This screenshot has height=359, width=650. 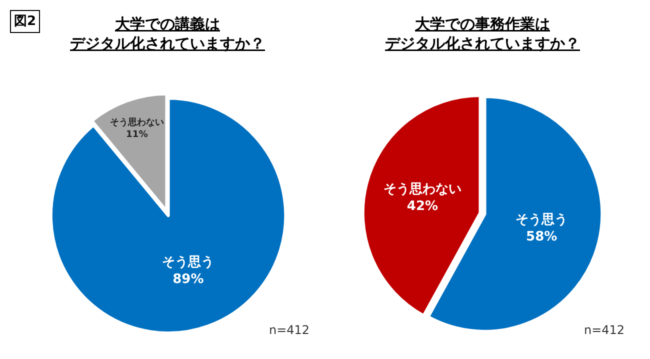 I want to click on chart-title: 大学での講義は, so click(x=167, y=24).